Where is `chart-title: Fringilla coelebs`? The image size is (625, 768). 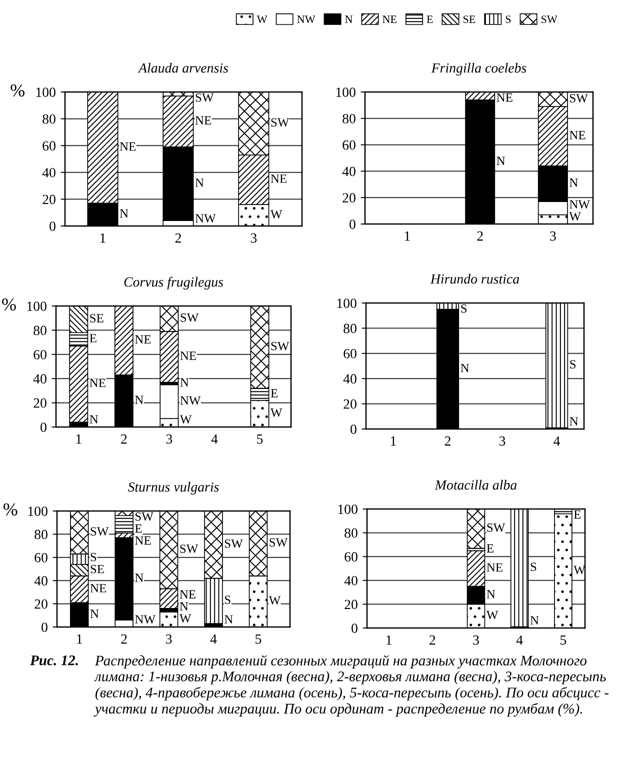
chart-title: Fringilla coelebs is located at coordinates (478, 69).